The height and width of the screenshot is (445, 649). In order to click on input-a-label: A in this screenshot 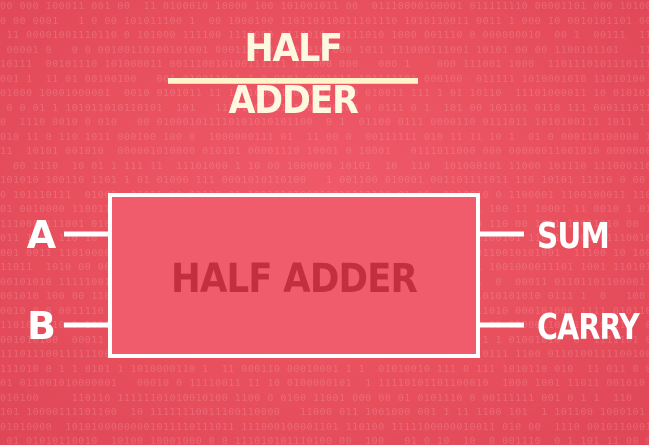, I will do `click(42, 235)`.